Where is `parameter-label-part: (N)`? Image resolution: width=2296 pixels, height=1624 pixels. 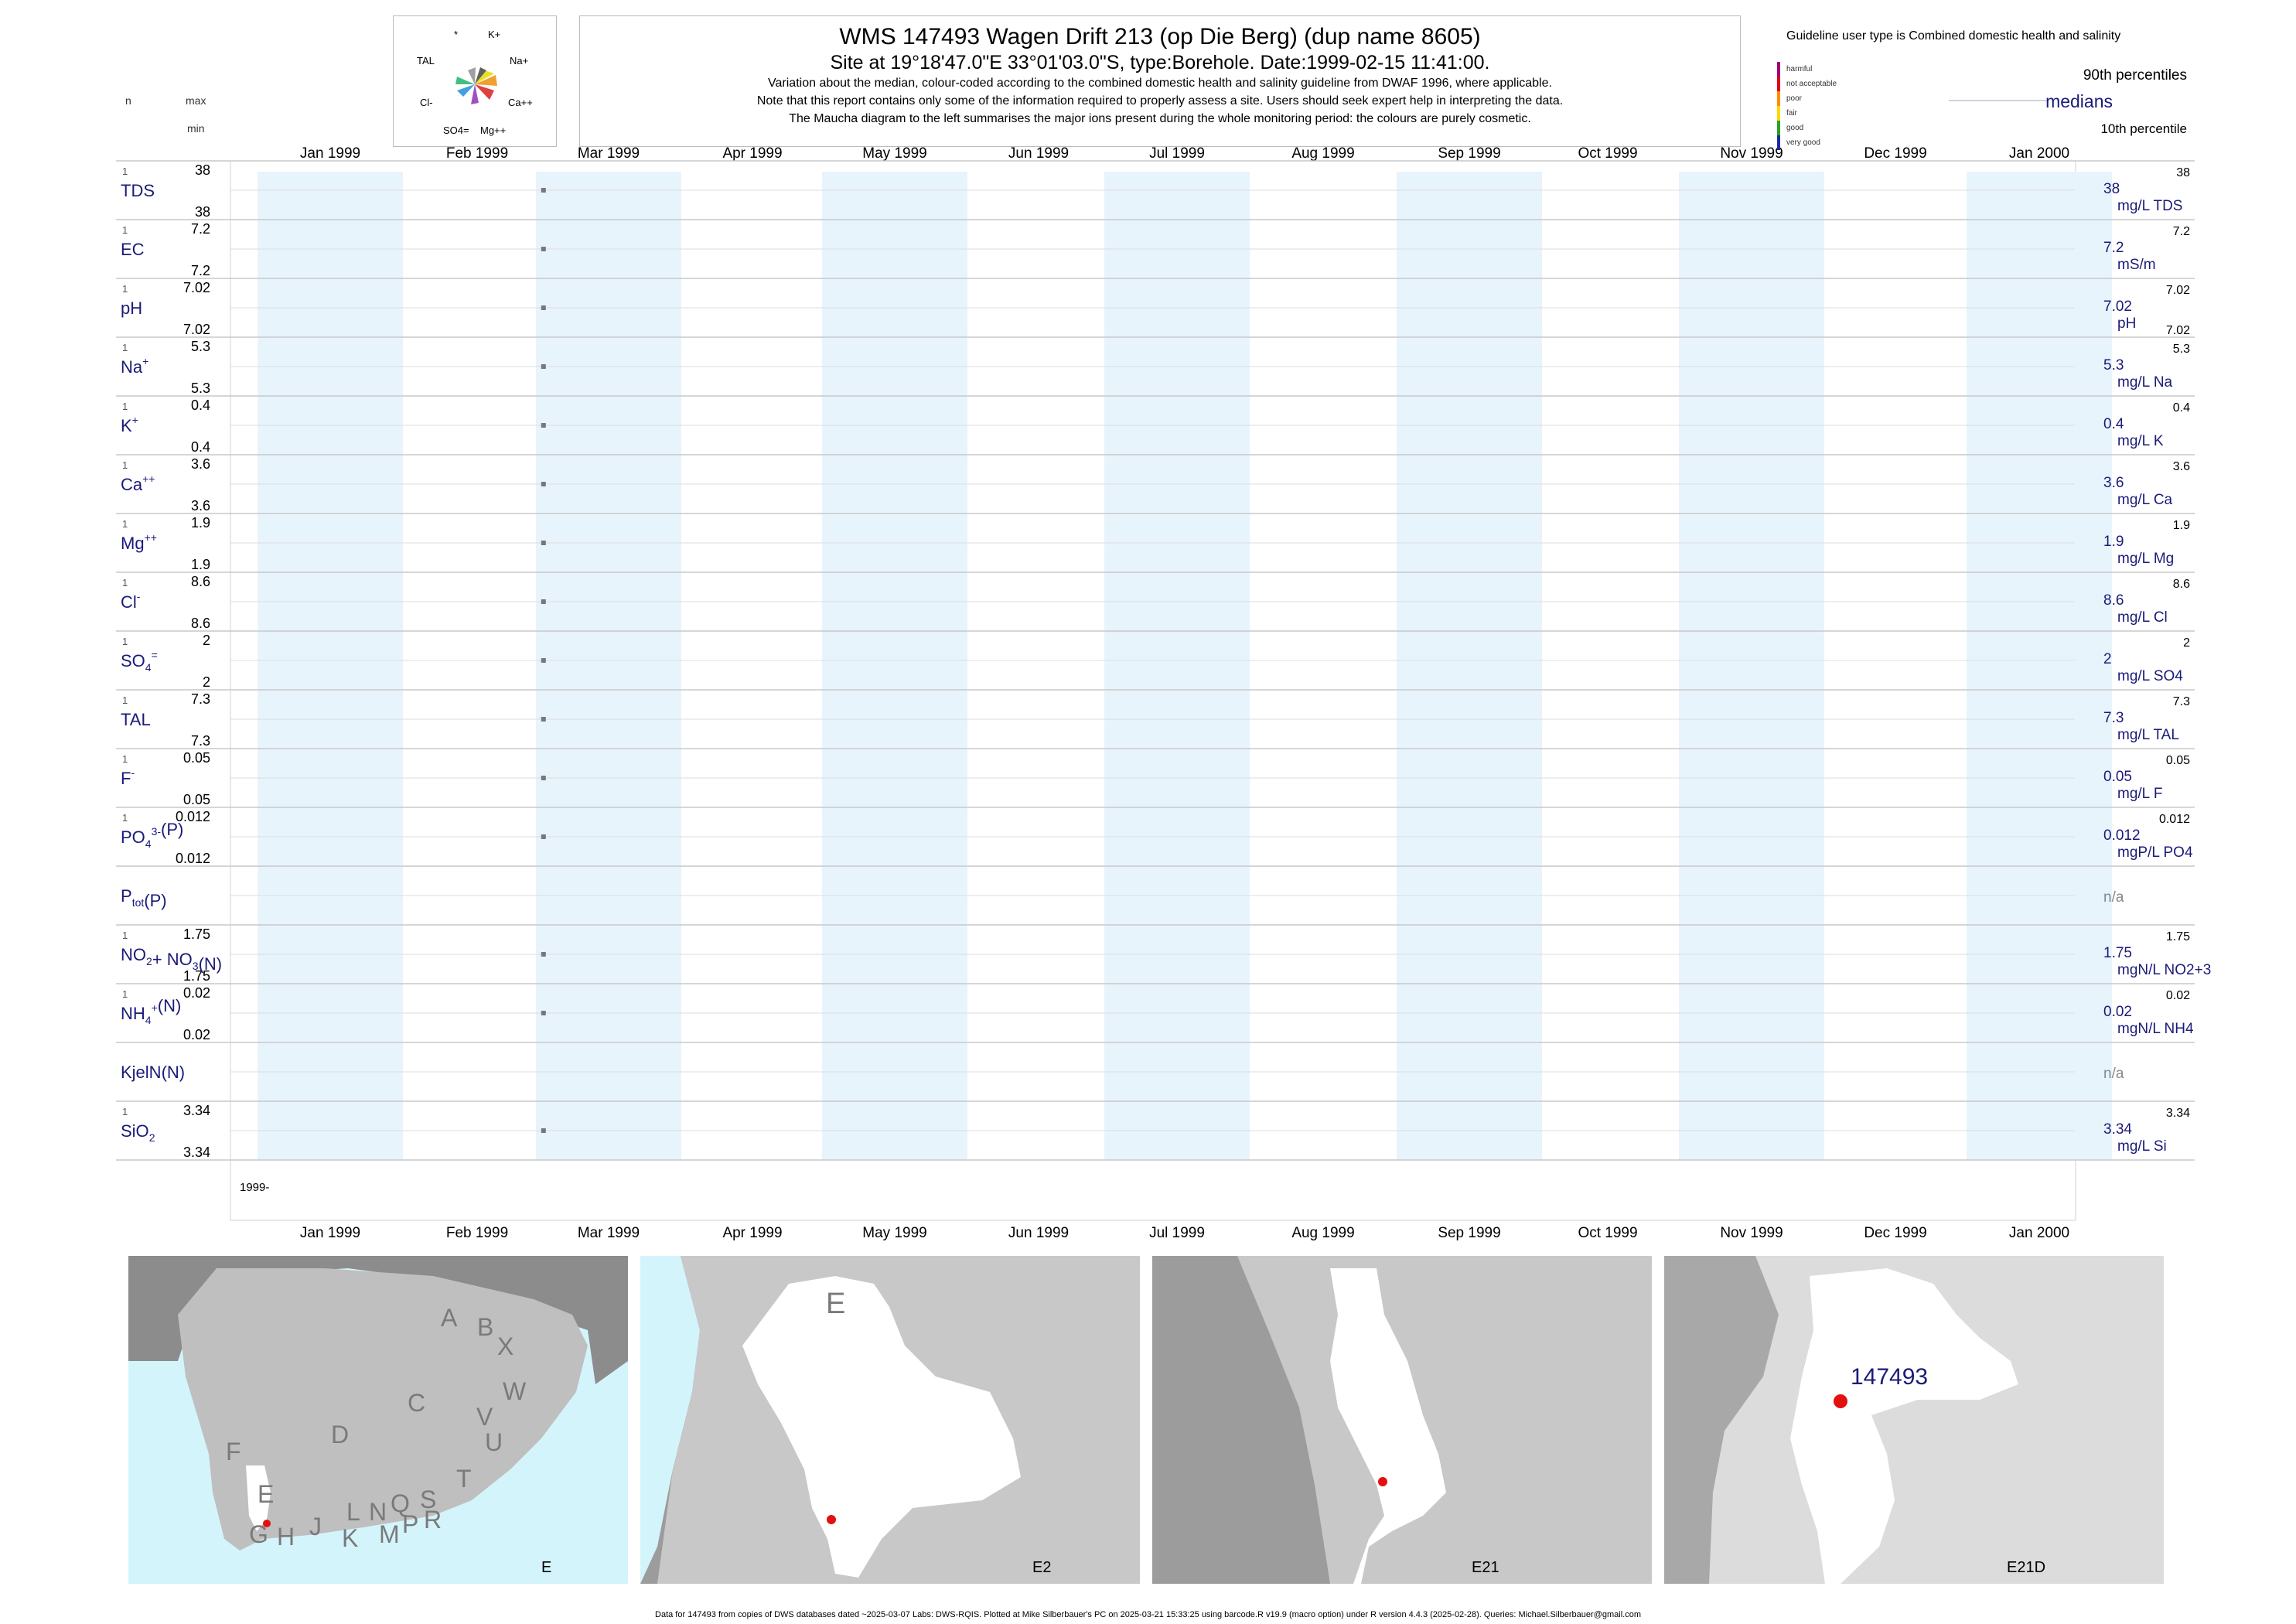
parameter-label-part: (N) is located at coordinates (211, 964).